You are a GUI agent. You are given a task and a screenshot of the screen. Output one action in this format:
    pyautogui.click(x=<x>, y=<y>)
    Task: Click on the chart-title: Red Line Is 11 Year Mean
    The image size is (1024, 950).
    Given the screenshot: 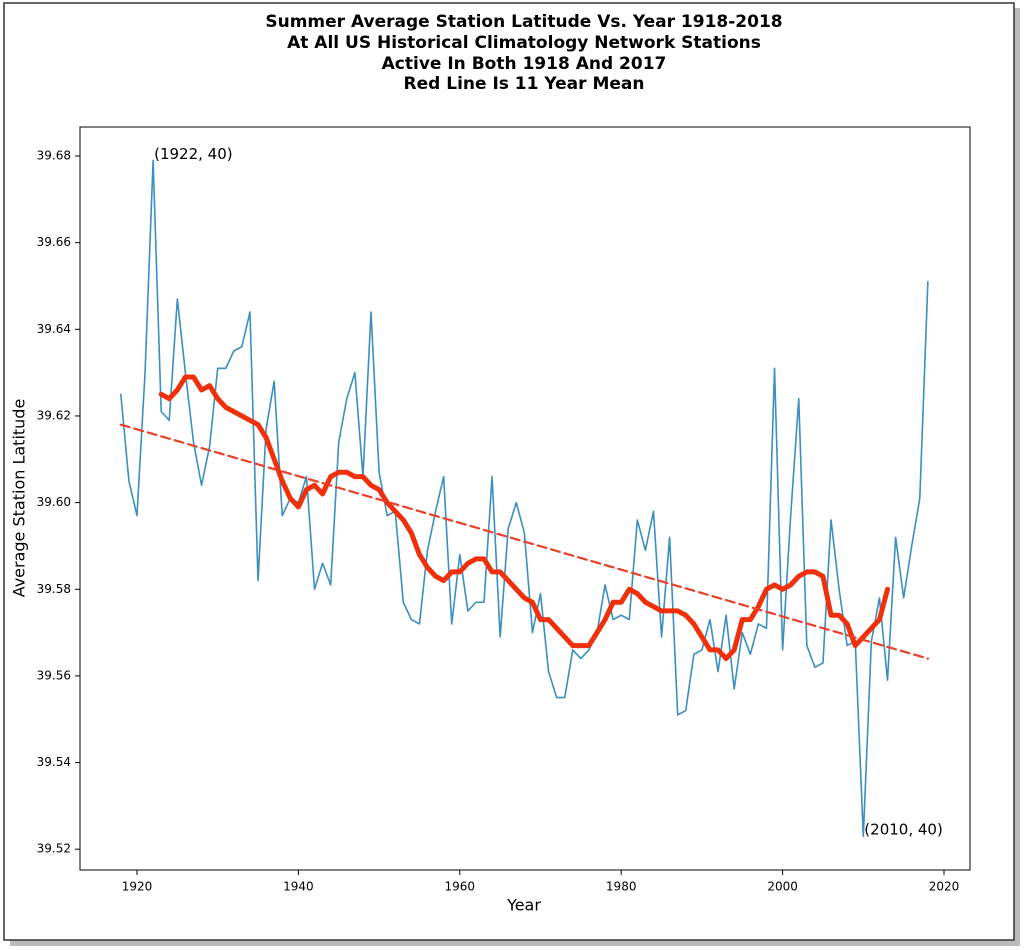 What is the action you would take?
    pyautogui.click(x=524, y=84)
    